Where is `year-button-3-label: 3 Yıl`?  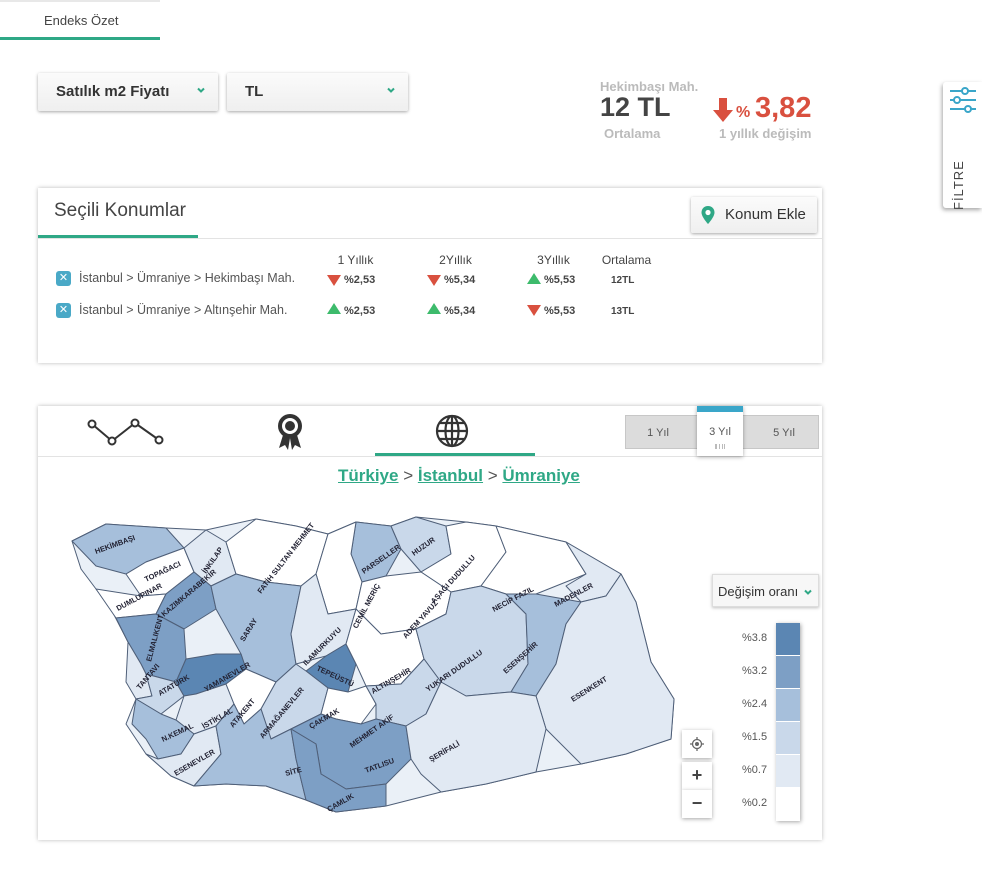 year-button-3-label: 3 Yıl is located at coordinates (720, 432).